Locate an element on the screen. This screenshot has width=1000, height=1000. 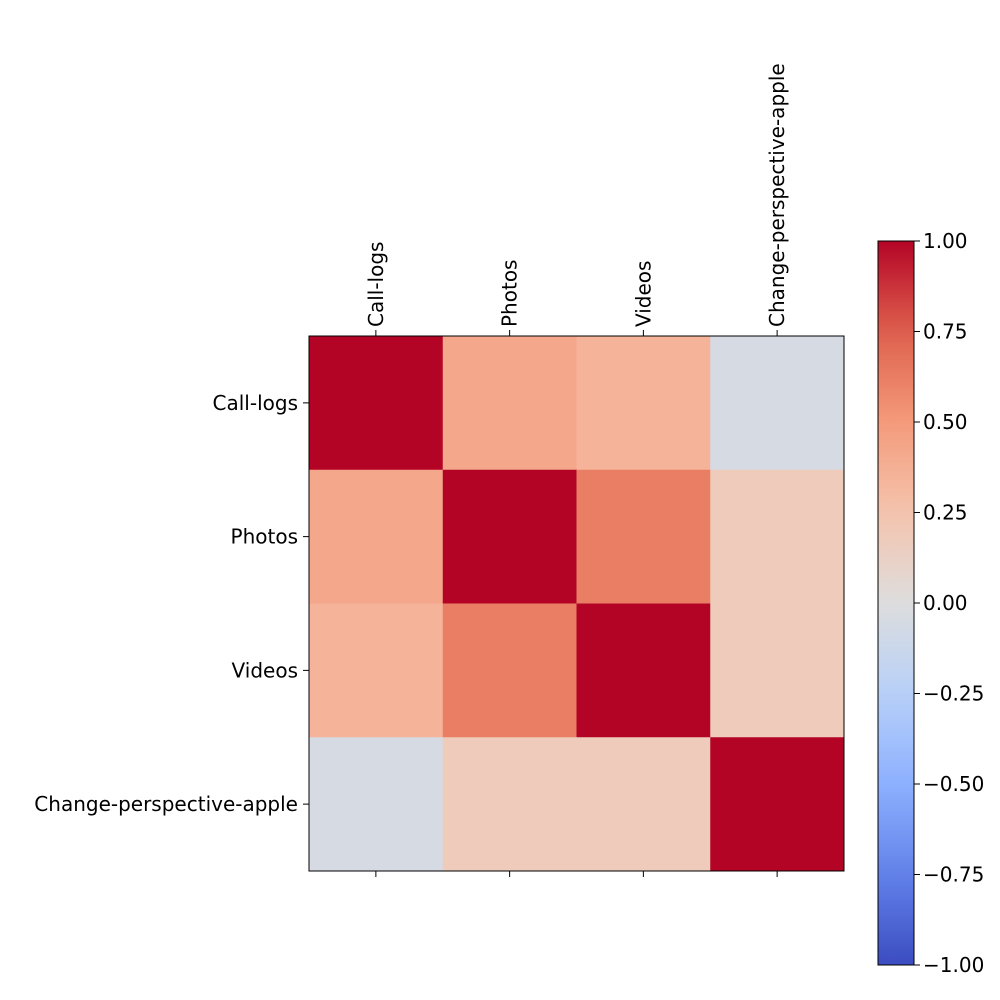
x-tick-label: Change-perspective-apple is located at coordinates (777, 195).